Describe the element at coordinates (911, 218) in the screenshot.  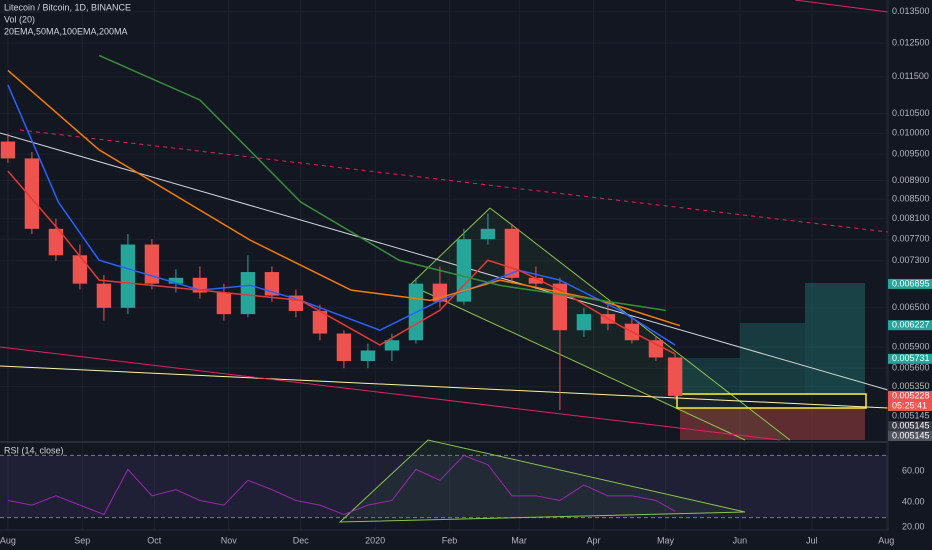
I see `y-tick-label: 0.008100` at that location.